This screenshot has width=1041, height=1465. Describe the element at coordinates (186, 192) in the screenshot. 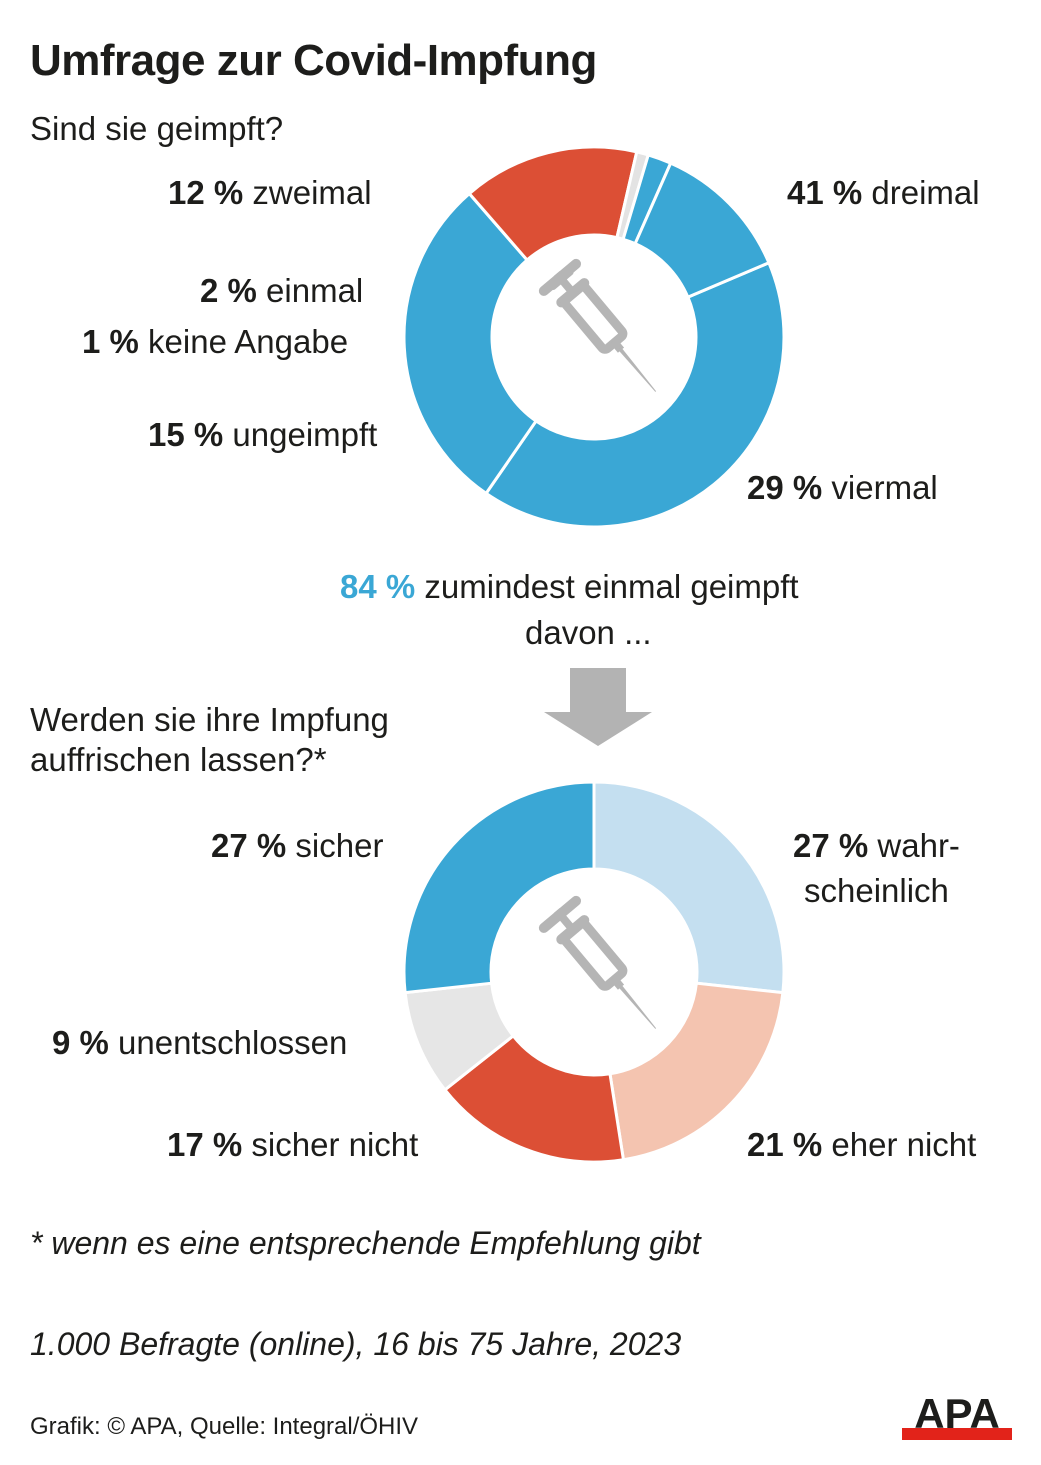

I see `value: 12` at that location.